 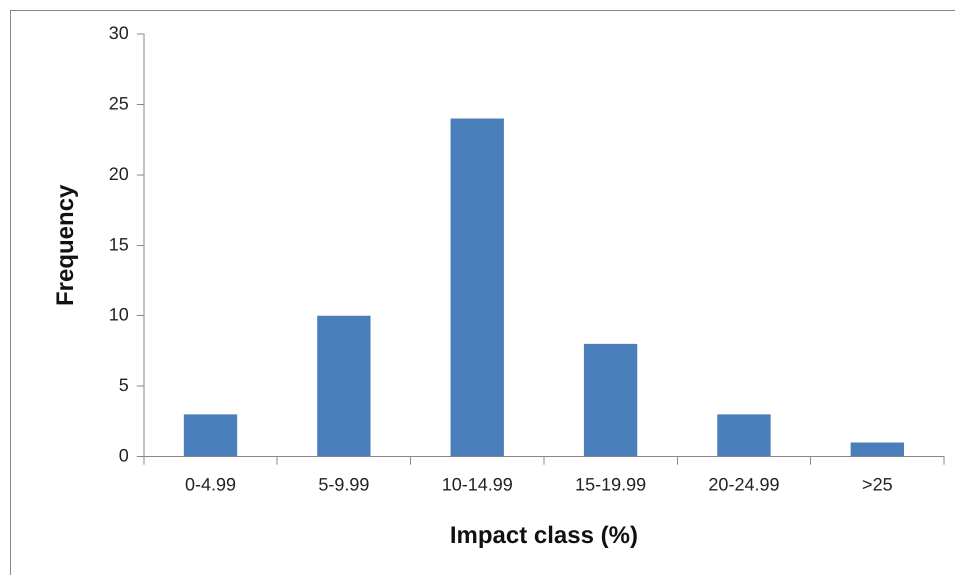 I want to click on y-tick-label: 30, so click(x=118, y=32).